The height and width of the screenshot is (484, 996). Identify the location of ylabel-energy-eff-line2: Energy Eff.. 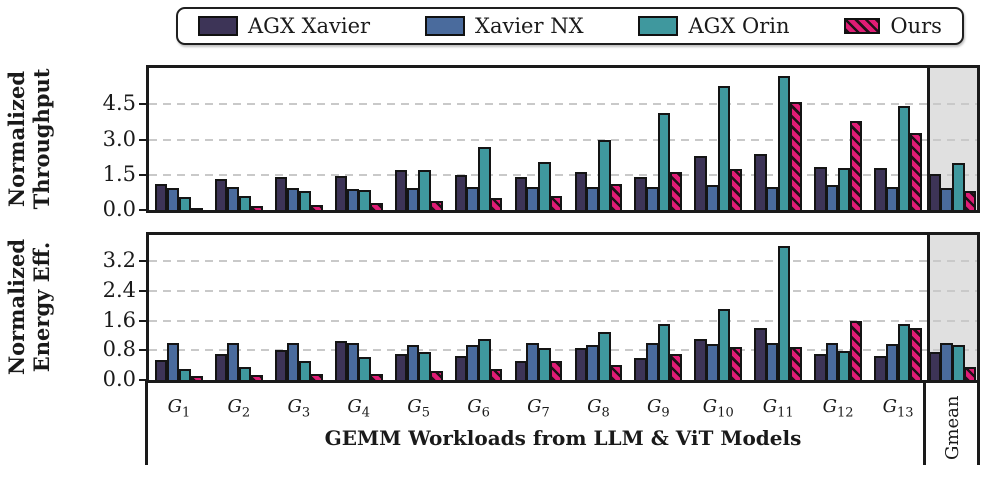
(41, 307).